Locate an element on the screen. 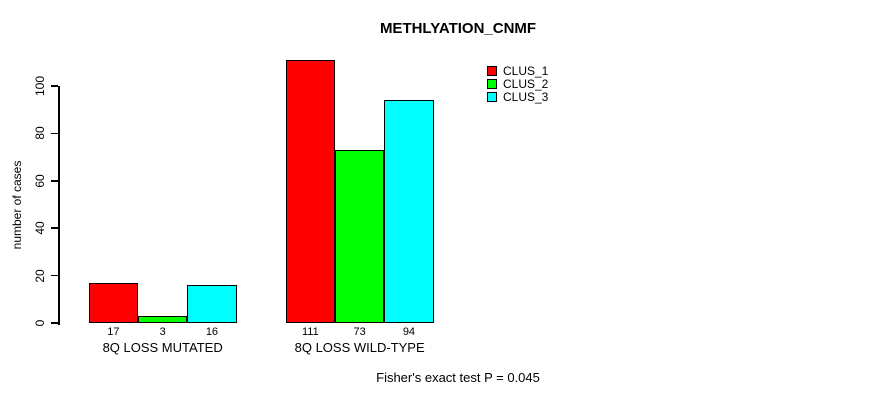 Image resolution: width=890 pixels, height=400 pixels. legend: CLUS_1 CLUS_2 CLUS_3 is located at coordinates (517, 84).